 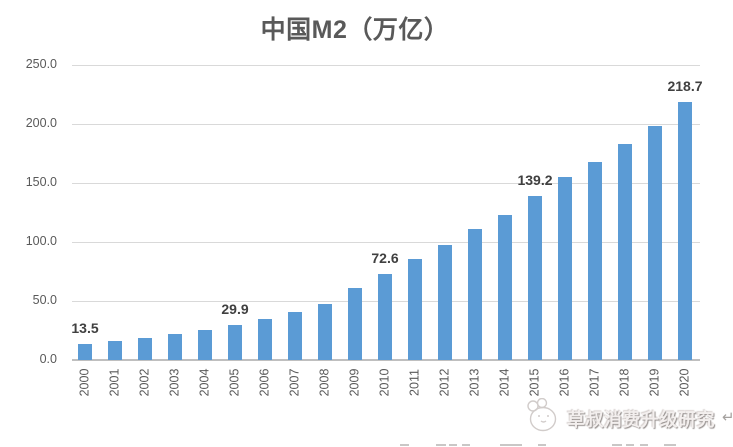 What do you see at coordinates (504, 382) in the screenshot?
I see `x-axis-tick-label: 2014` at bounding box center [504, 382].